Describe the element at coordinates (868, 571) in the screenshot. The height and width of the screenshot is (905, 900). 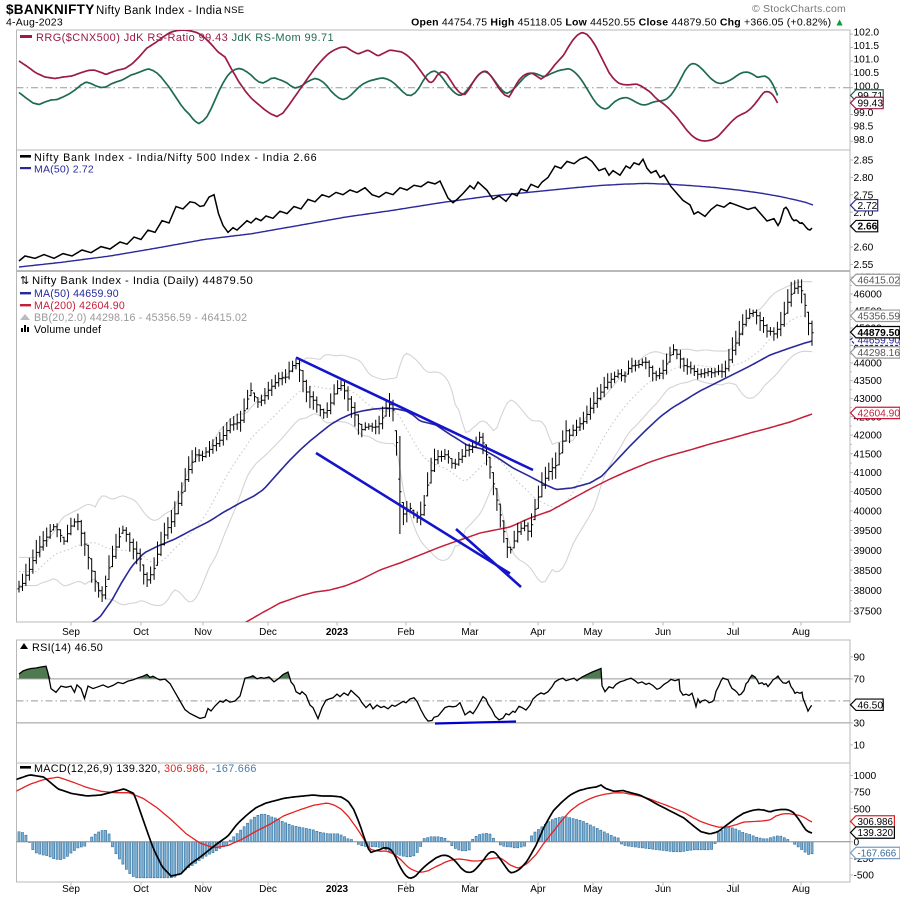
I see `svg-text: 38500` at that location.